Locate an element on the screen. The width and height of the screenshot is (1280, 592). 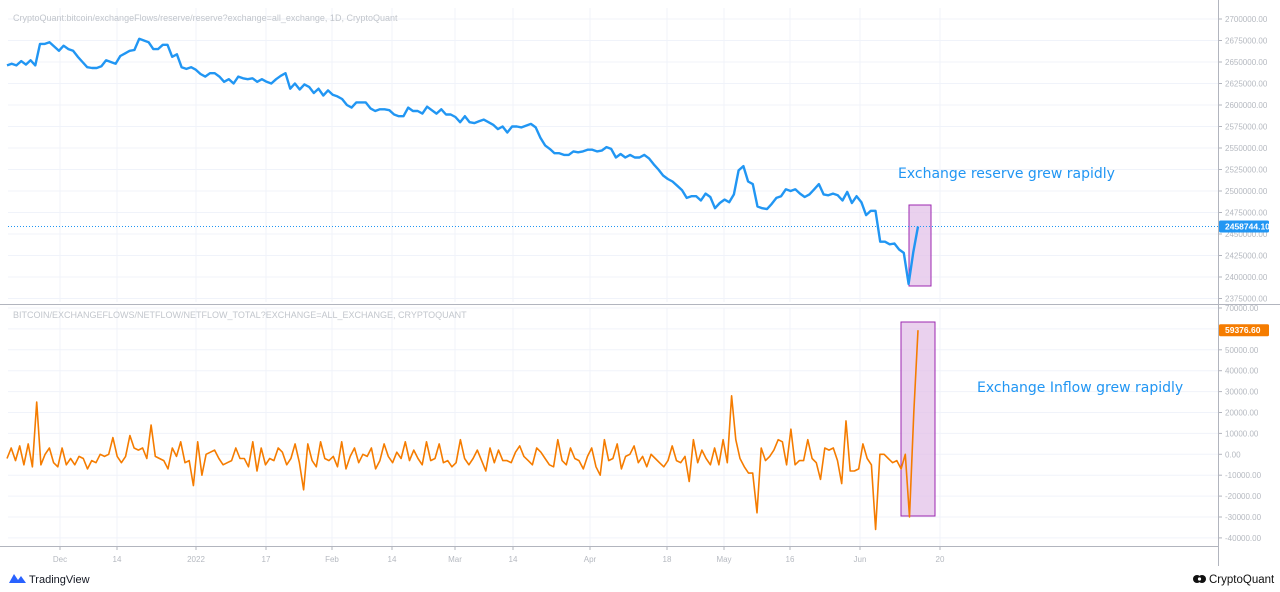
y-tick-label: 0.00 is located at coordinates (1233, 454).